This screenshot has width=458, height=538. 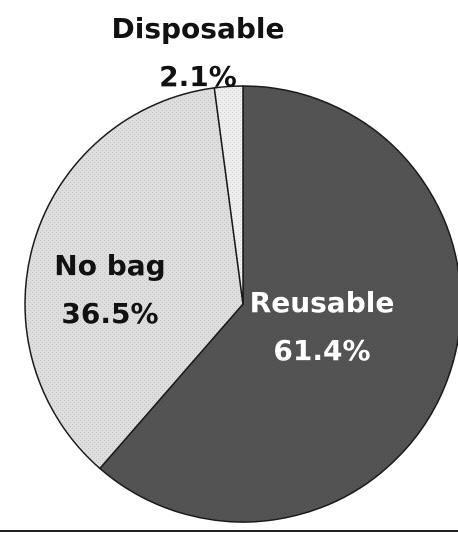 I want to click on slice-value-disposable: 2.1%, so click(x=198, y=76).